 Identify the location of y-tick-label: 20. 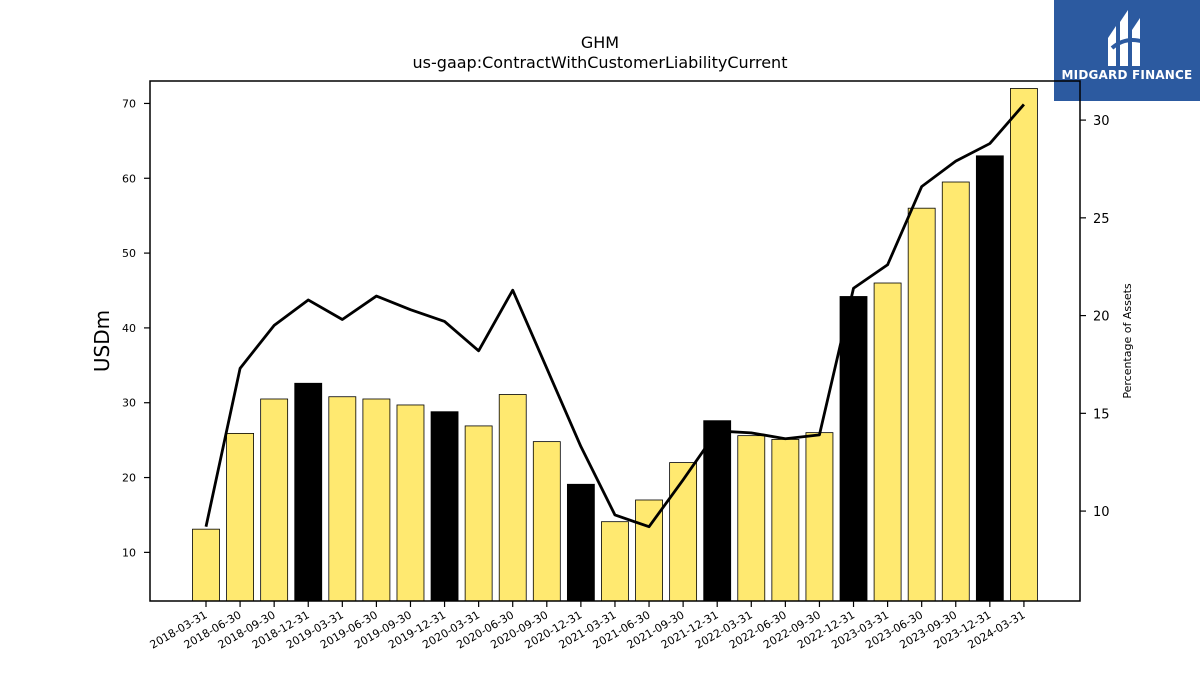
(129, 478).